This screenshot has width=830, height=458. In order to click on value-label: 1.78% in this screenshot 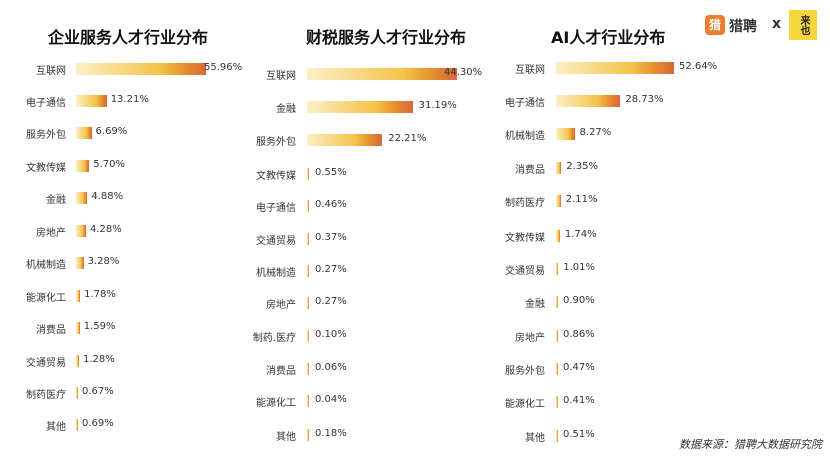, I will do `click(100, 294)`.